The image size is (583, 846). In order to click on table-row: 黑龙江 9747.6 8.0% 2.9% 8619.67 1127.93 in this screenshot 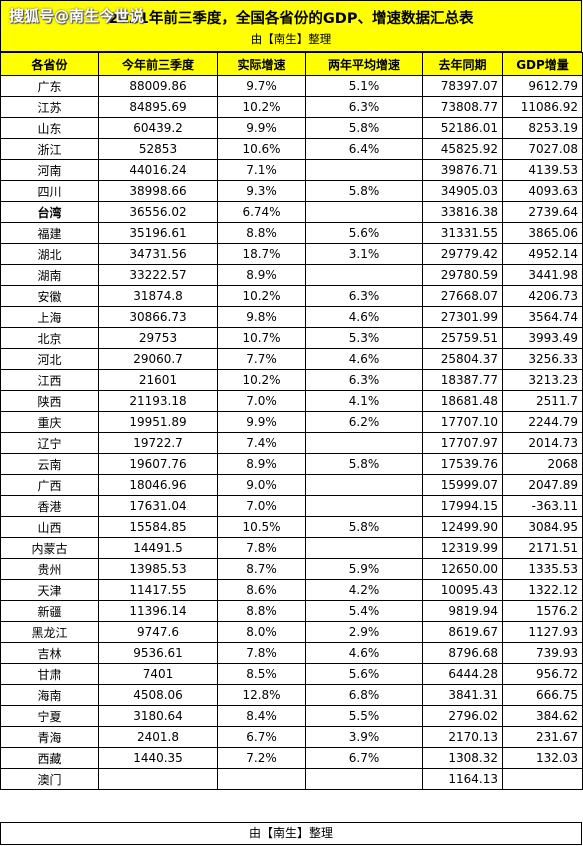, I will do `click(291, 632)`.